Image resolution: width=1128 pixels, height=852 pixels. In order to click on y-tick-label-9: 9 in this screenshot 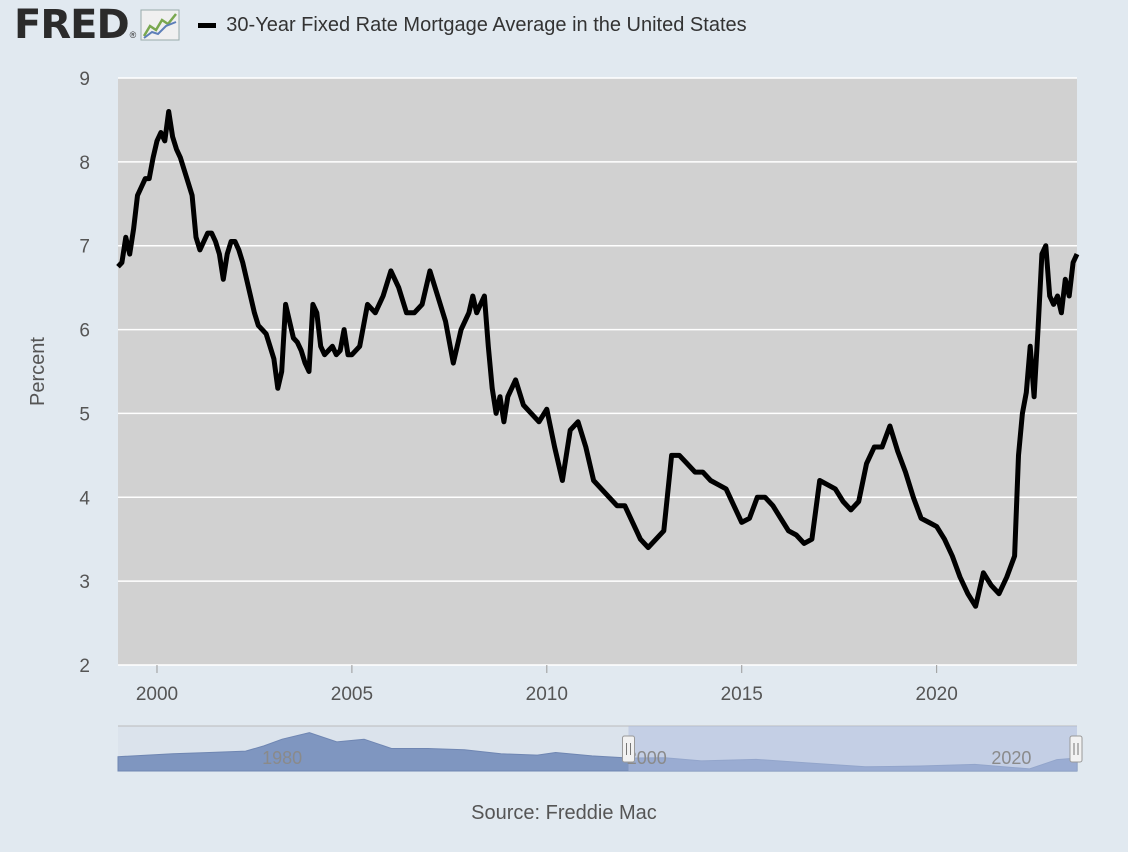, I will do `click(84, 79)`.